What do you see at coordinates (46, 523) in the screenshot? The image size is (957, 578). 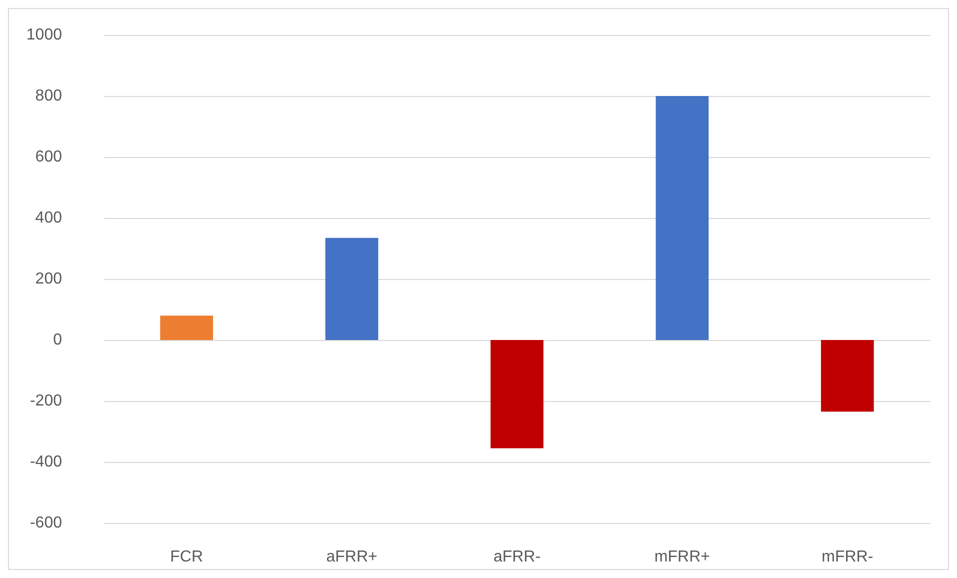 I see `y-tick-label: -600` at bounding box center [46, 523].